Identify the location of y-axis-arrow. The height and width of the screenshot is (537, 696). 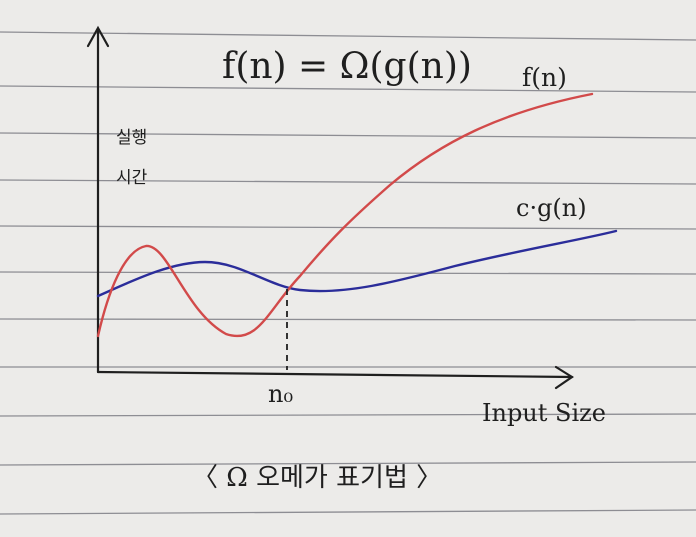
(98, 36).